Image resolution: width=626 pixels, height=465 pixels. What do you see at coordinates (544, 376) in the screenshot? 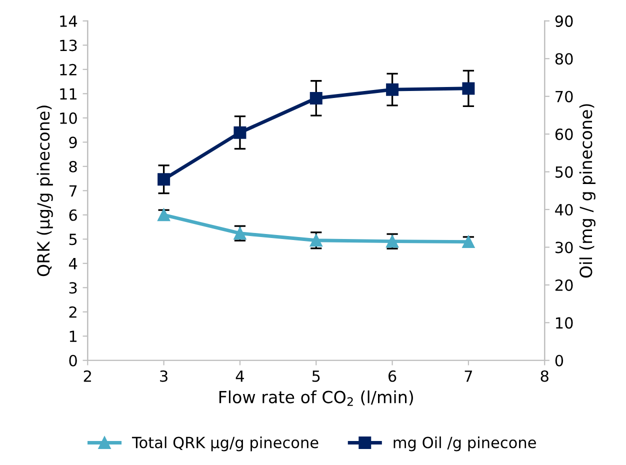
I see `x-tick-label: 8` at bounding box center [544, 376].